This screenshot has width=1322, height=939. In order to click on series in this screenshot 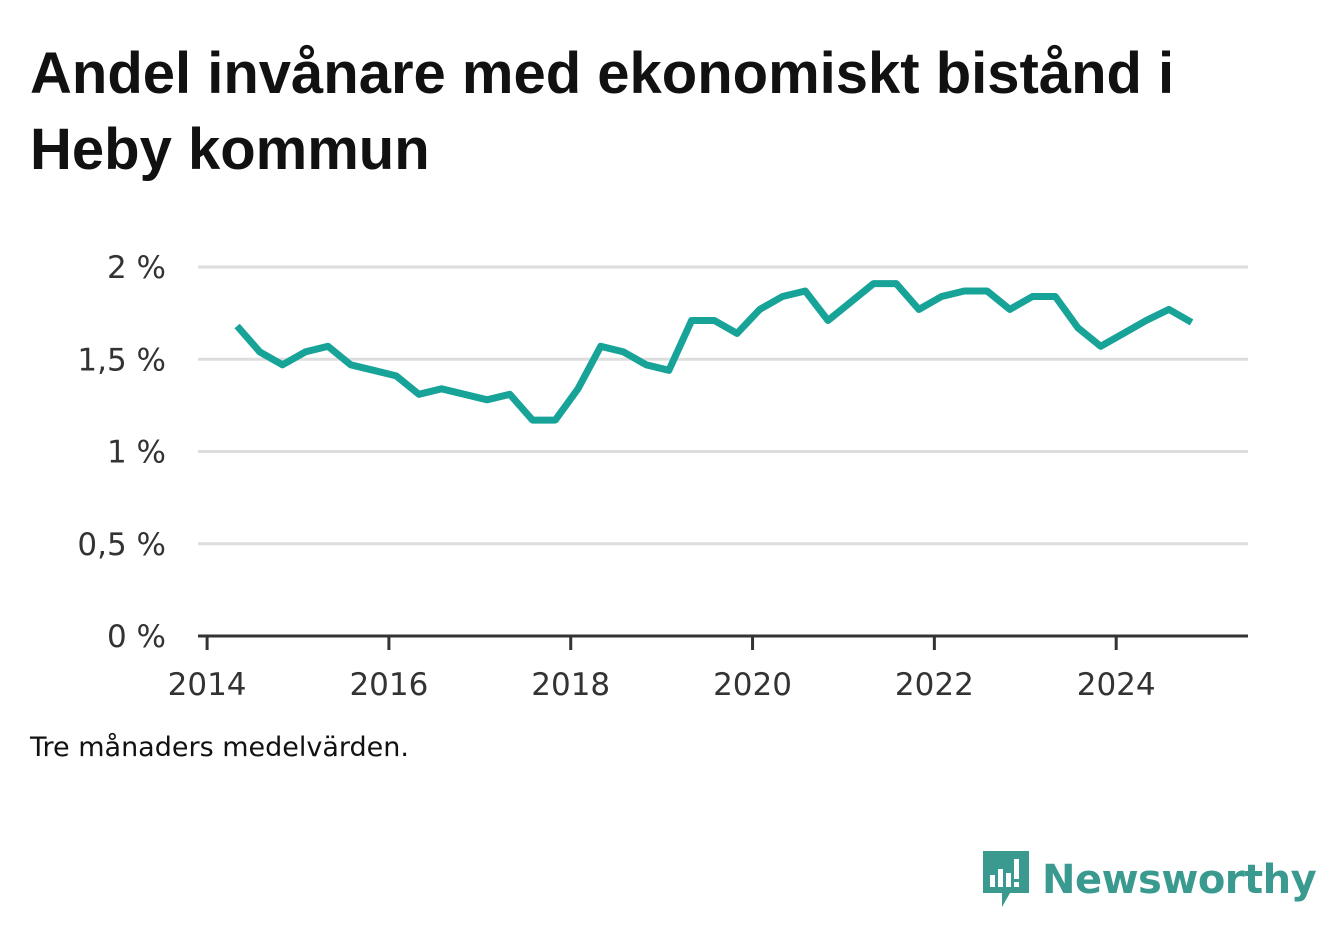, I will do `click(714, 352)`.